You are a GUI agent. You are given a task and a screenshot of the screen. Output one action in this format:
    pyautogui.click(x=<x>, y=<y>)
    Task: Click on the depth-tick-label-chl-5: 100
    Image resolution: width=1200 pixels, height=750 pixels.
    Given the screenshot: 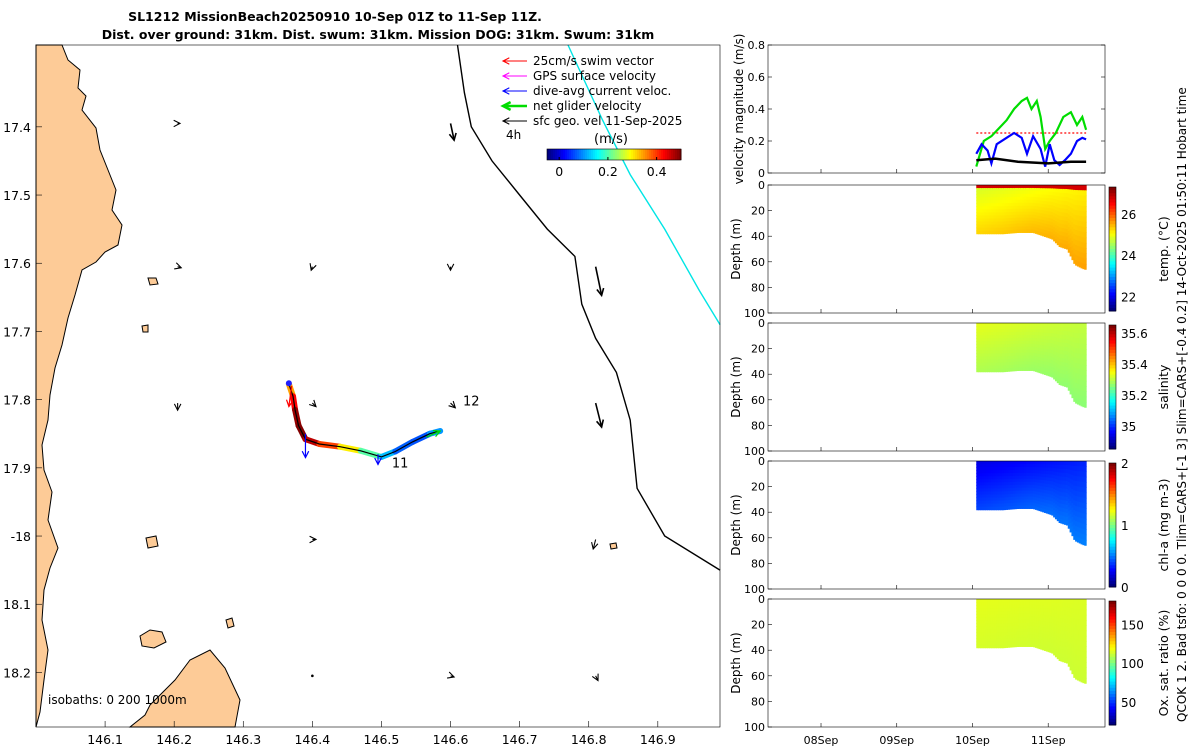 What is the action you would take?
    pyautogui.click(x=754, y=589)
    